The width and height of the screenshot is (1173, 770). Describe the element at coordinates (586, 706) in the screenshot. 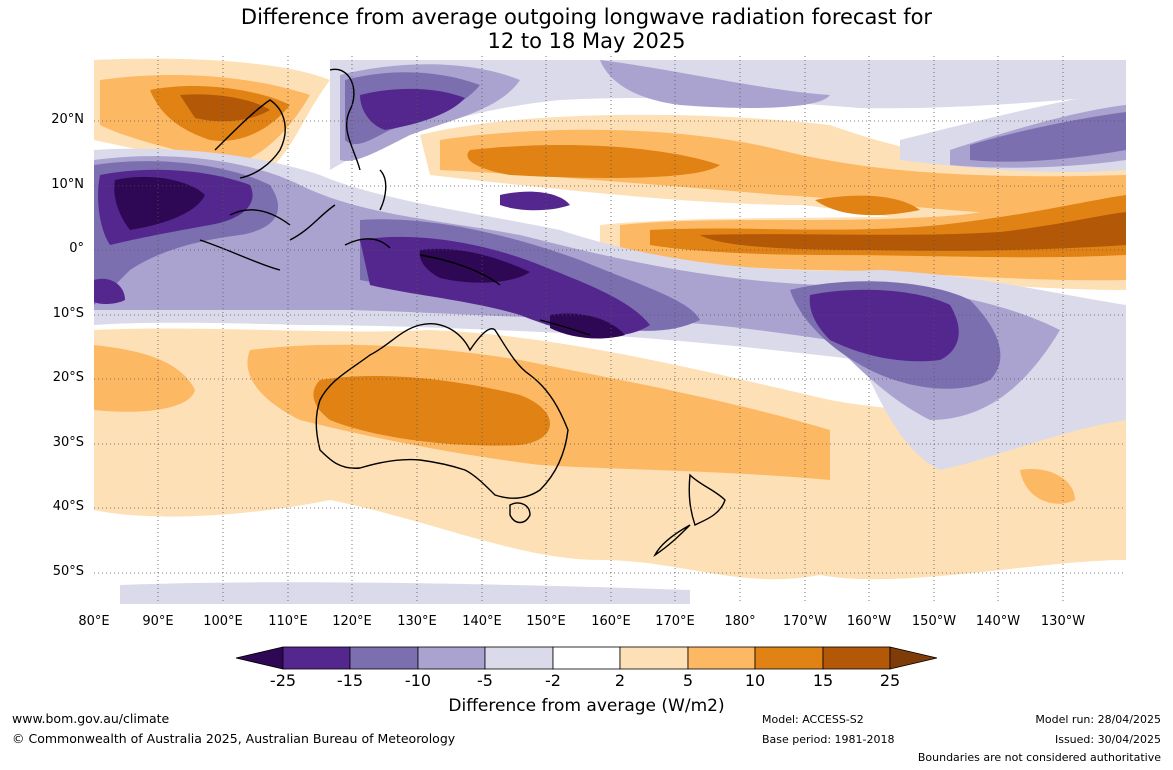

I see `colorbar-label: Difference from average (W/m2)` at that location.